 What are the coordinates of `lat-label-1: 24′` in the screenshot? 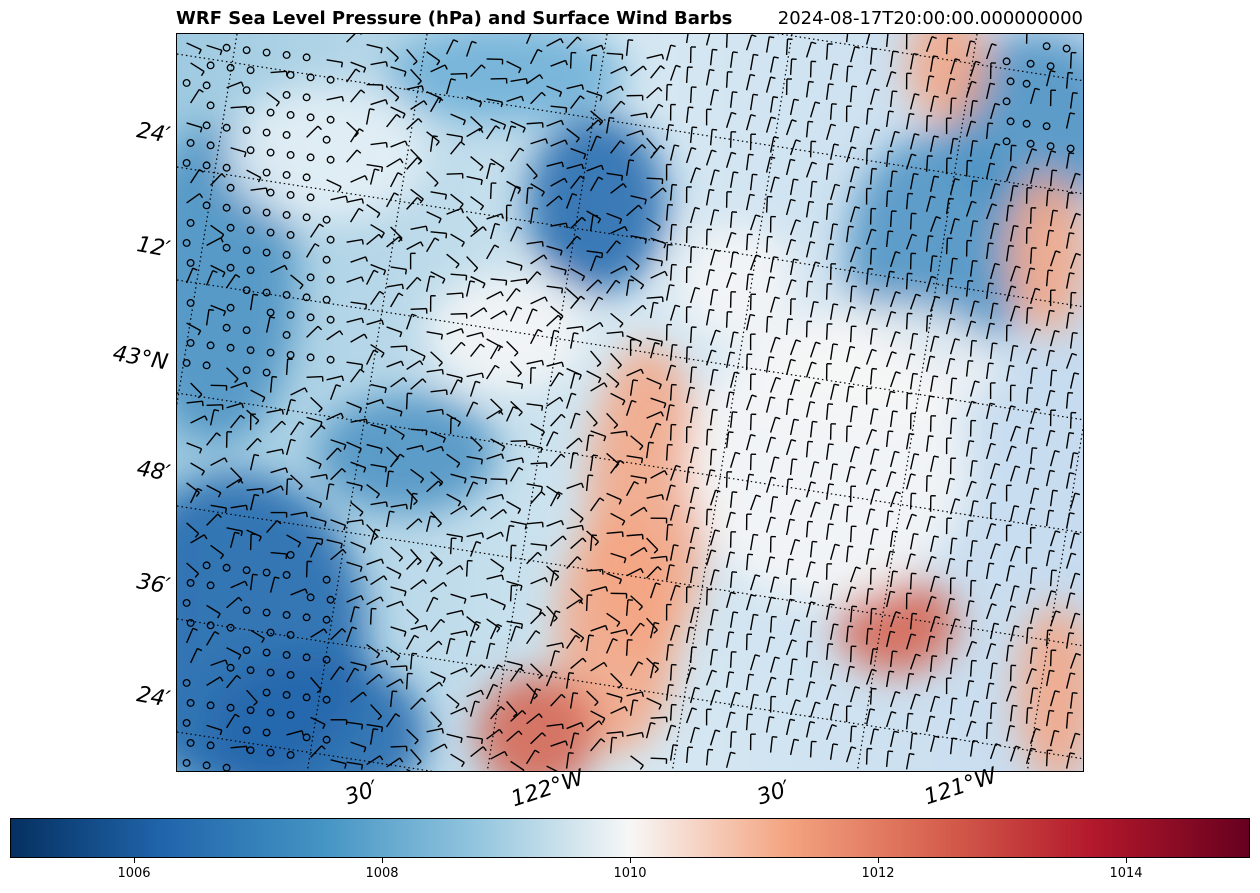 It's located at (153, 133).